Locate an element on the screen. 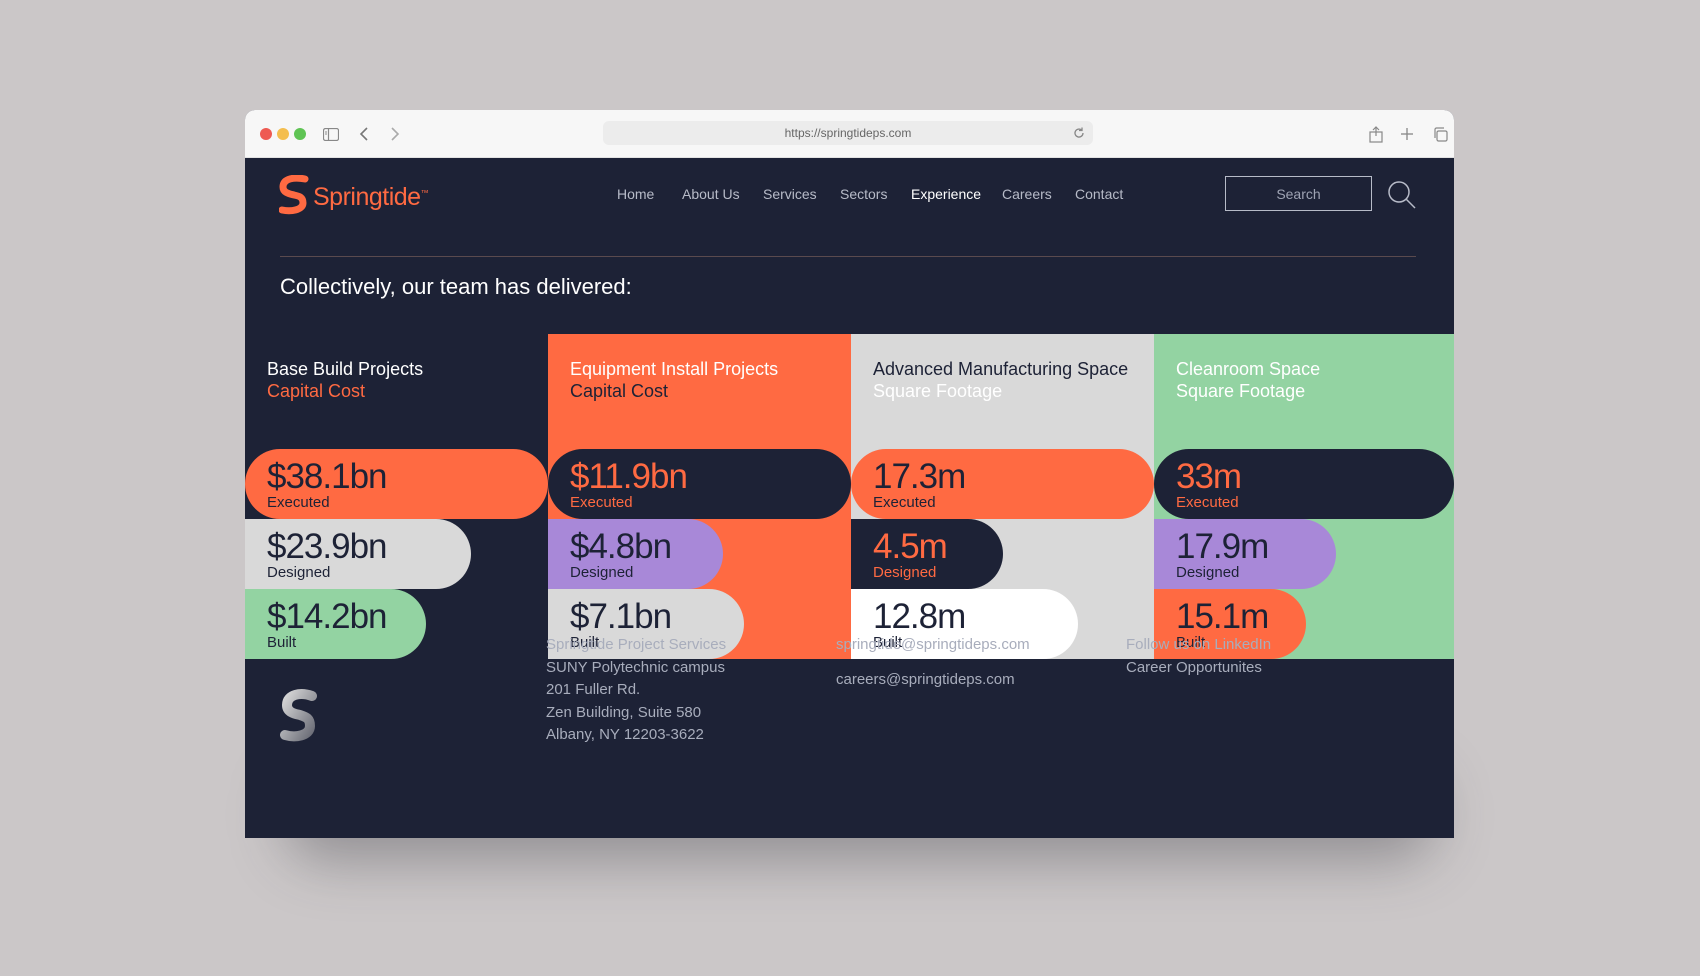  page-heading: Collectively, our team has delivered: is located at coordinates (456, 286).